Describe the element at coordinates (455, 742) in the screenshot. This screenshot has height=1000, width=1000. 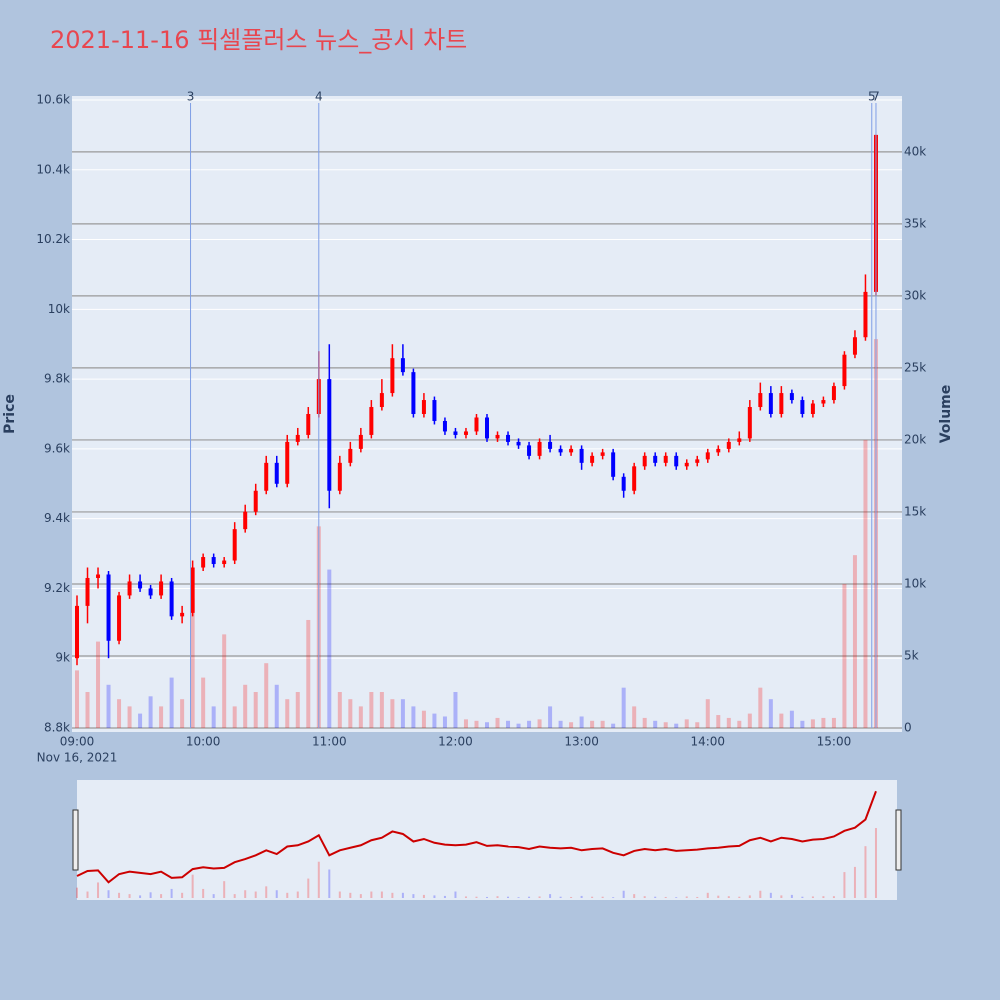
I see `x-tick-label: 12:00` at that location.